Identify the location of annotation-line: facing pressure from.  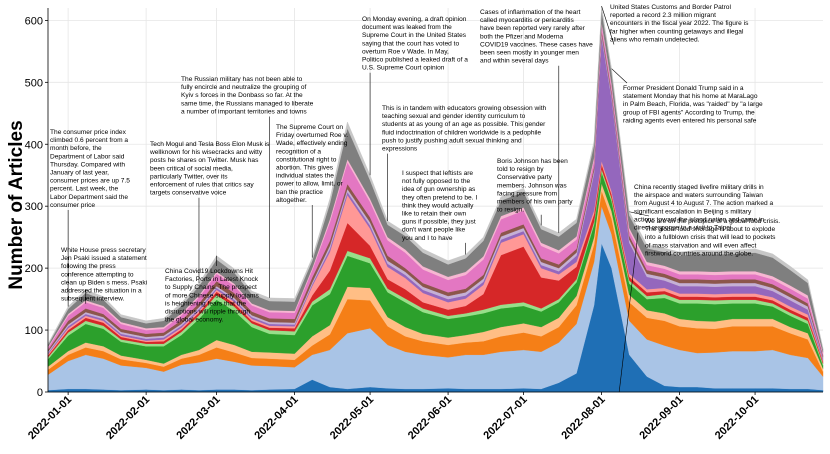
(527, 193).